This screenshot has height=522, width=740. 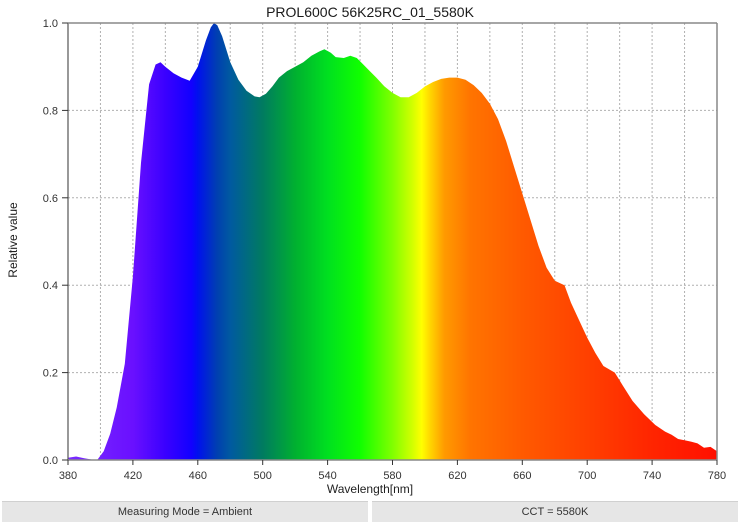 What do you see at coordinates (13, 240) in the screenshot?
I see `y-axis-label: Relative value` at bounding box center [13, 240].